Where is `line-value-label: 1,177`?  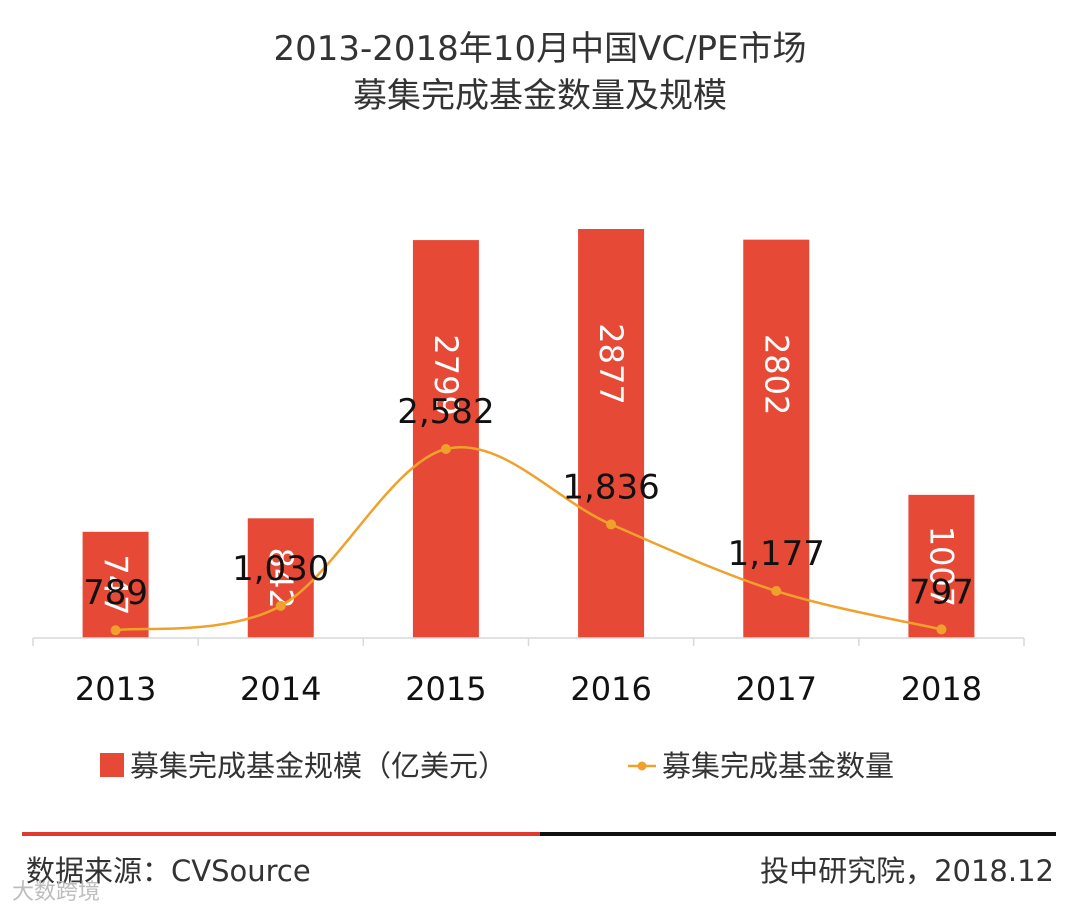 line-value-label: 1,177 is located at coordinates (776, 554).